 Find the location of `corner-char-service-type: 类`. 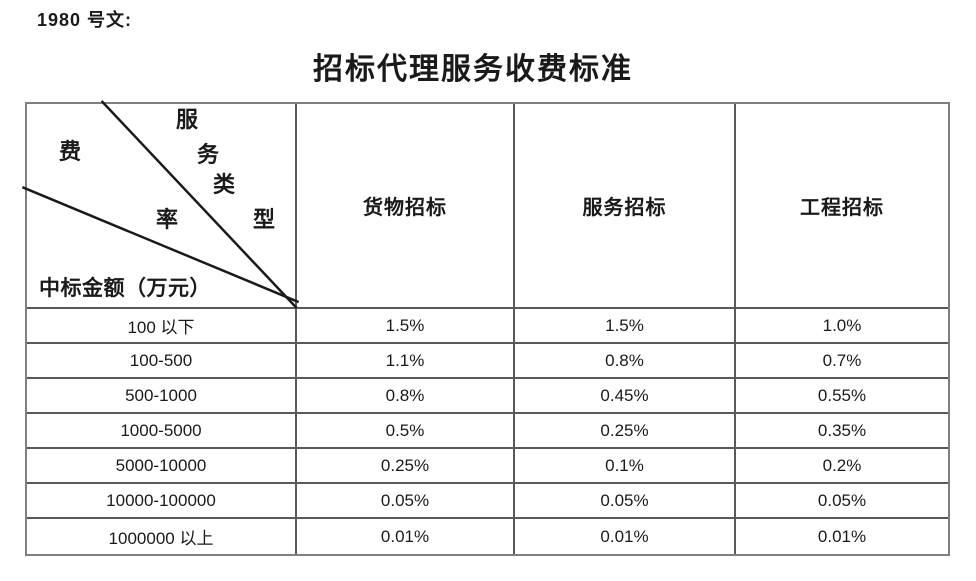

corner-char-service-type: 类 is located at coordinates (224, 184).